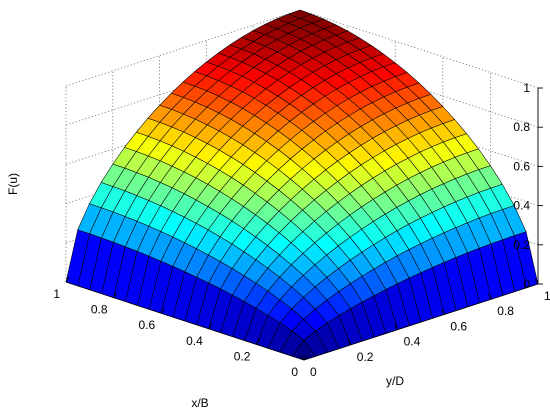  What do you see at coordinates (13, 184) in the screenshot?
I see `z-axis-label: F(u)` at bounding box center [13, 184].